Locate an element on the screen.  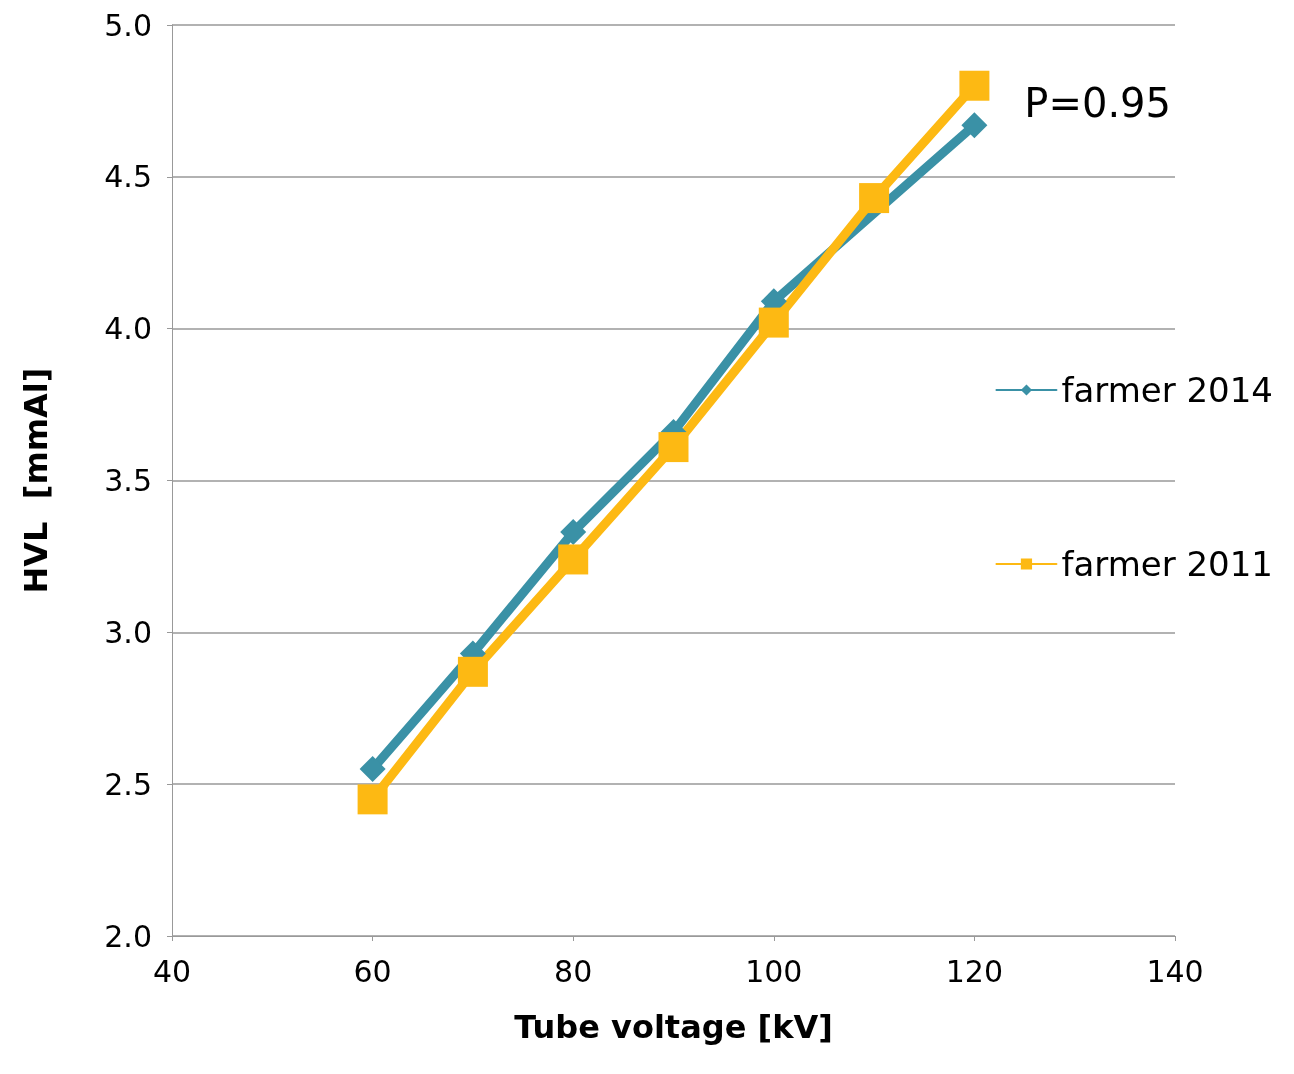
x-axis-title: Tube voltage [kV] is located at coordinates (673, 1027).